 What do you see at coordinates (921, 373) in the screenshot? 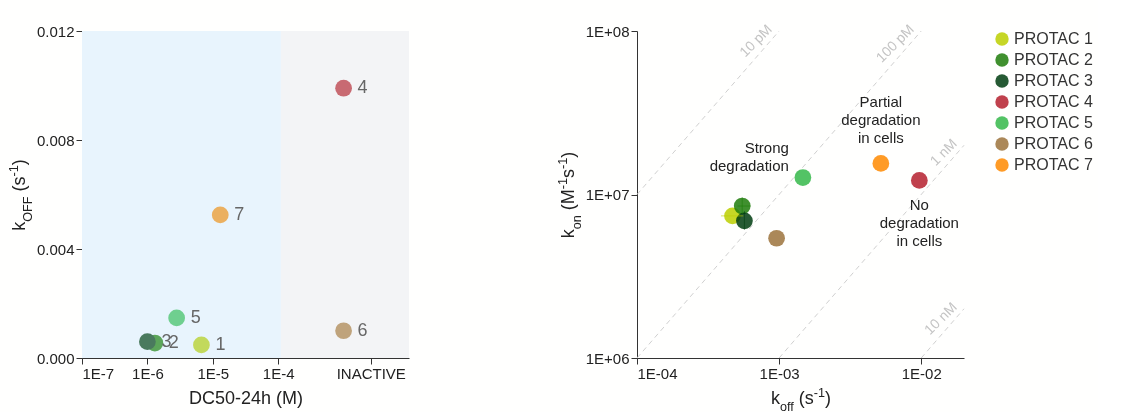
I see `x-tick-label: 1E-02` at bounding box center [921, 373].